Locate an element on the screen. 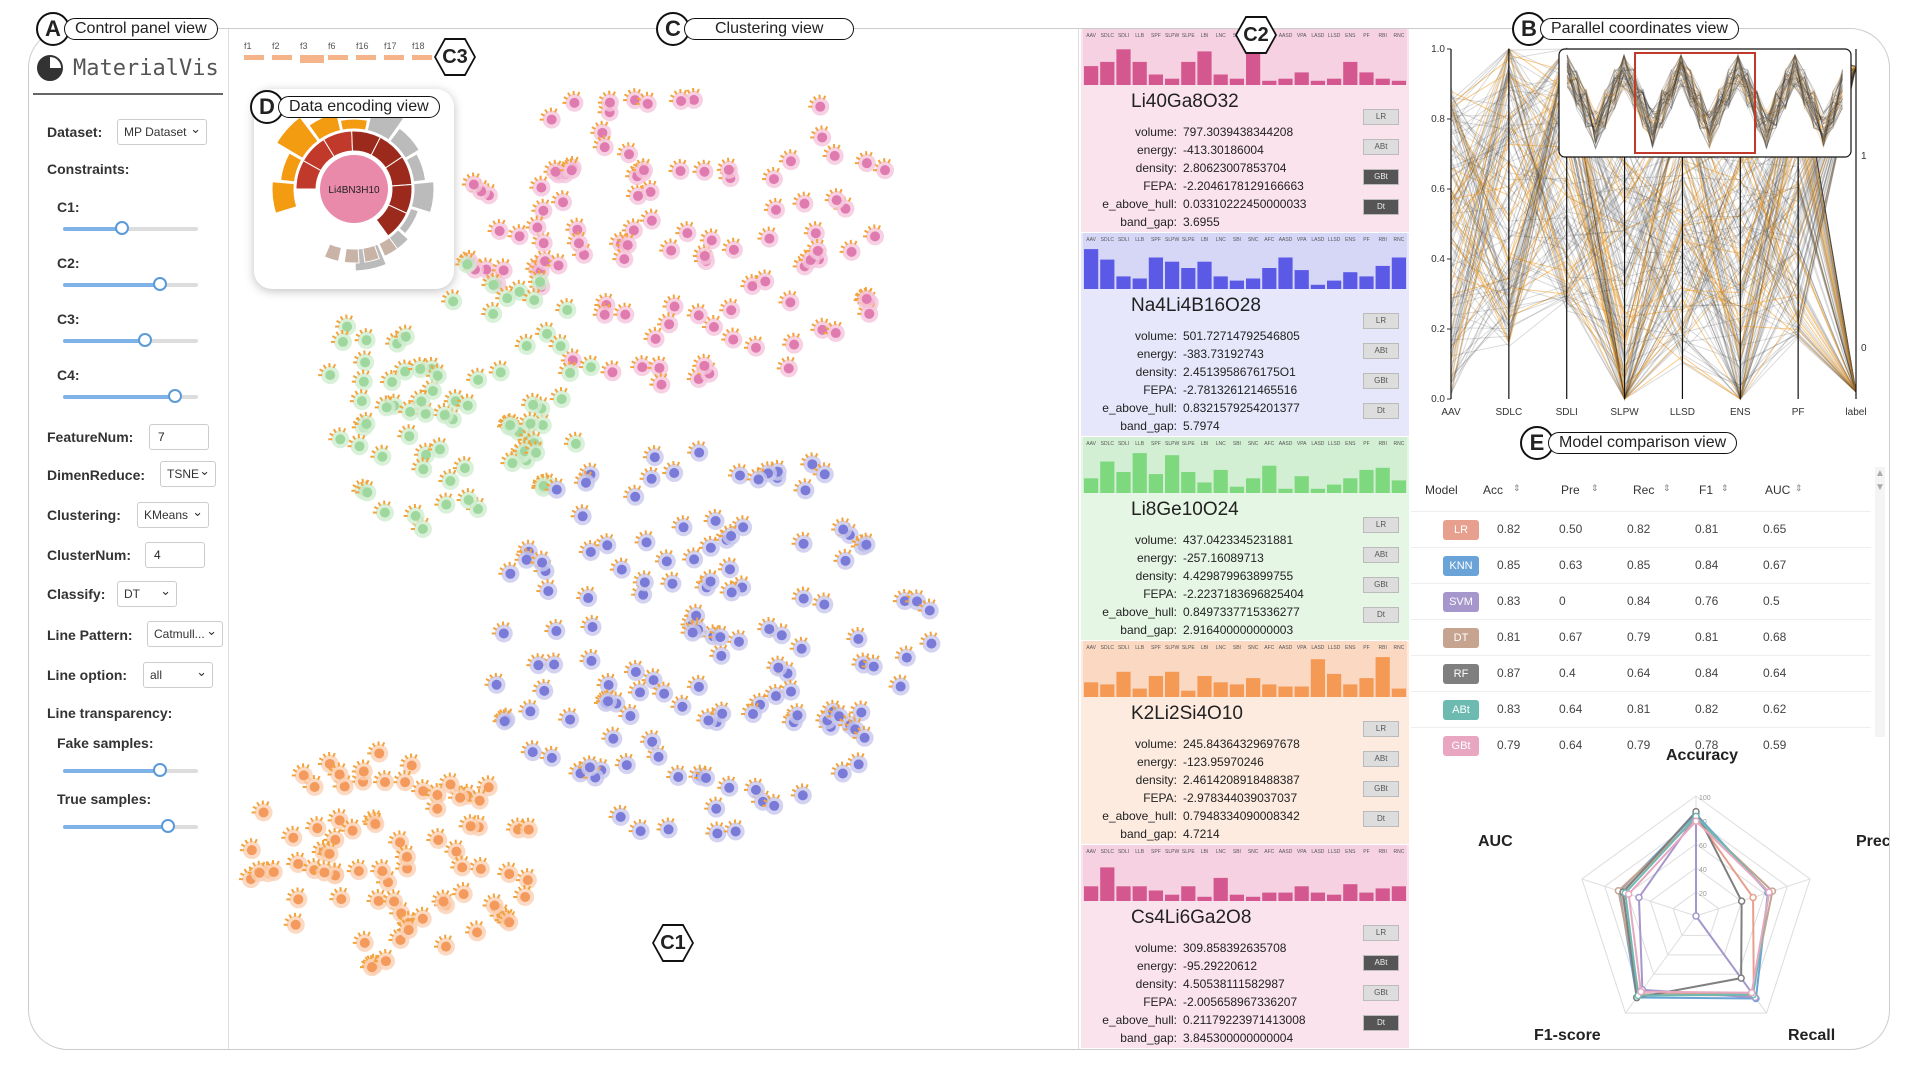 The height and width of the screenshot is (1086, 1918). clustering-select: KMeans is located at coordinates (173, 515).